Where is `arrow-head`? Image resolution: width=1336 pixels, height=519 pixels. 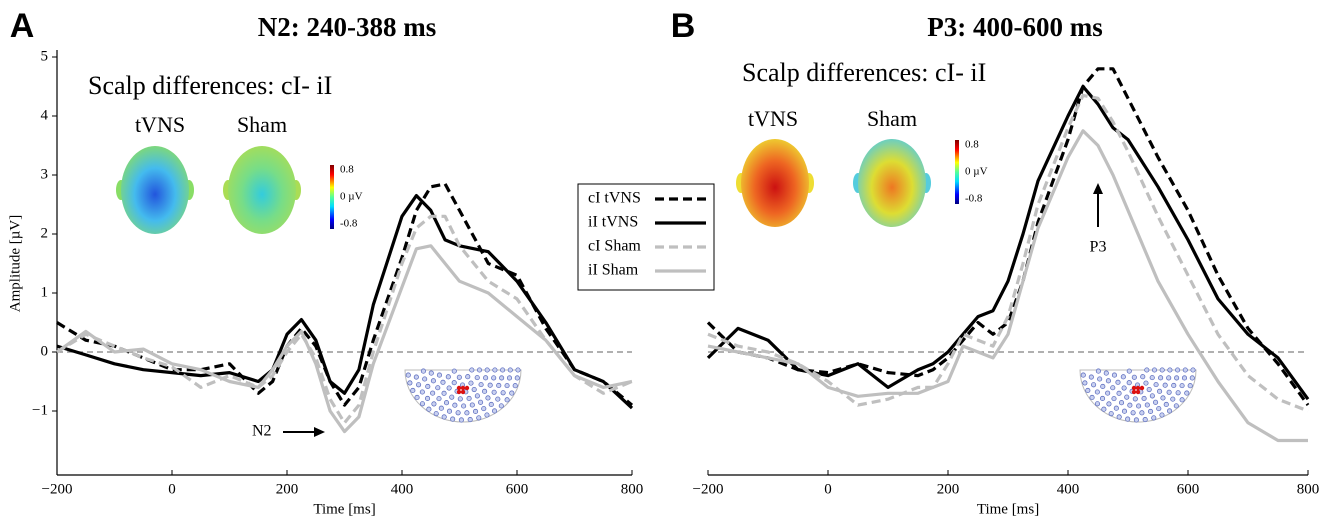 arrow-head is located at coordinates (319, 432).